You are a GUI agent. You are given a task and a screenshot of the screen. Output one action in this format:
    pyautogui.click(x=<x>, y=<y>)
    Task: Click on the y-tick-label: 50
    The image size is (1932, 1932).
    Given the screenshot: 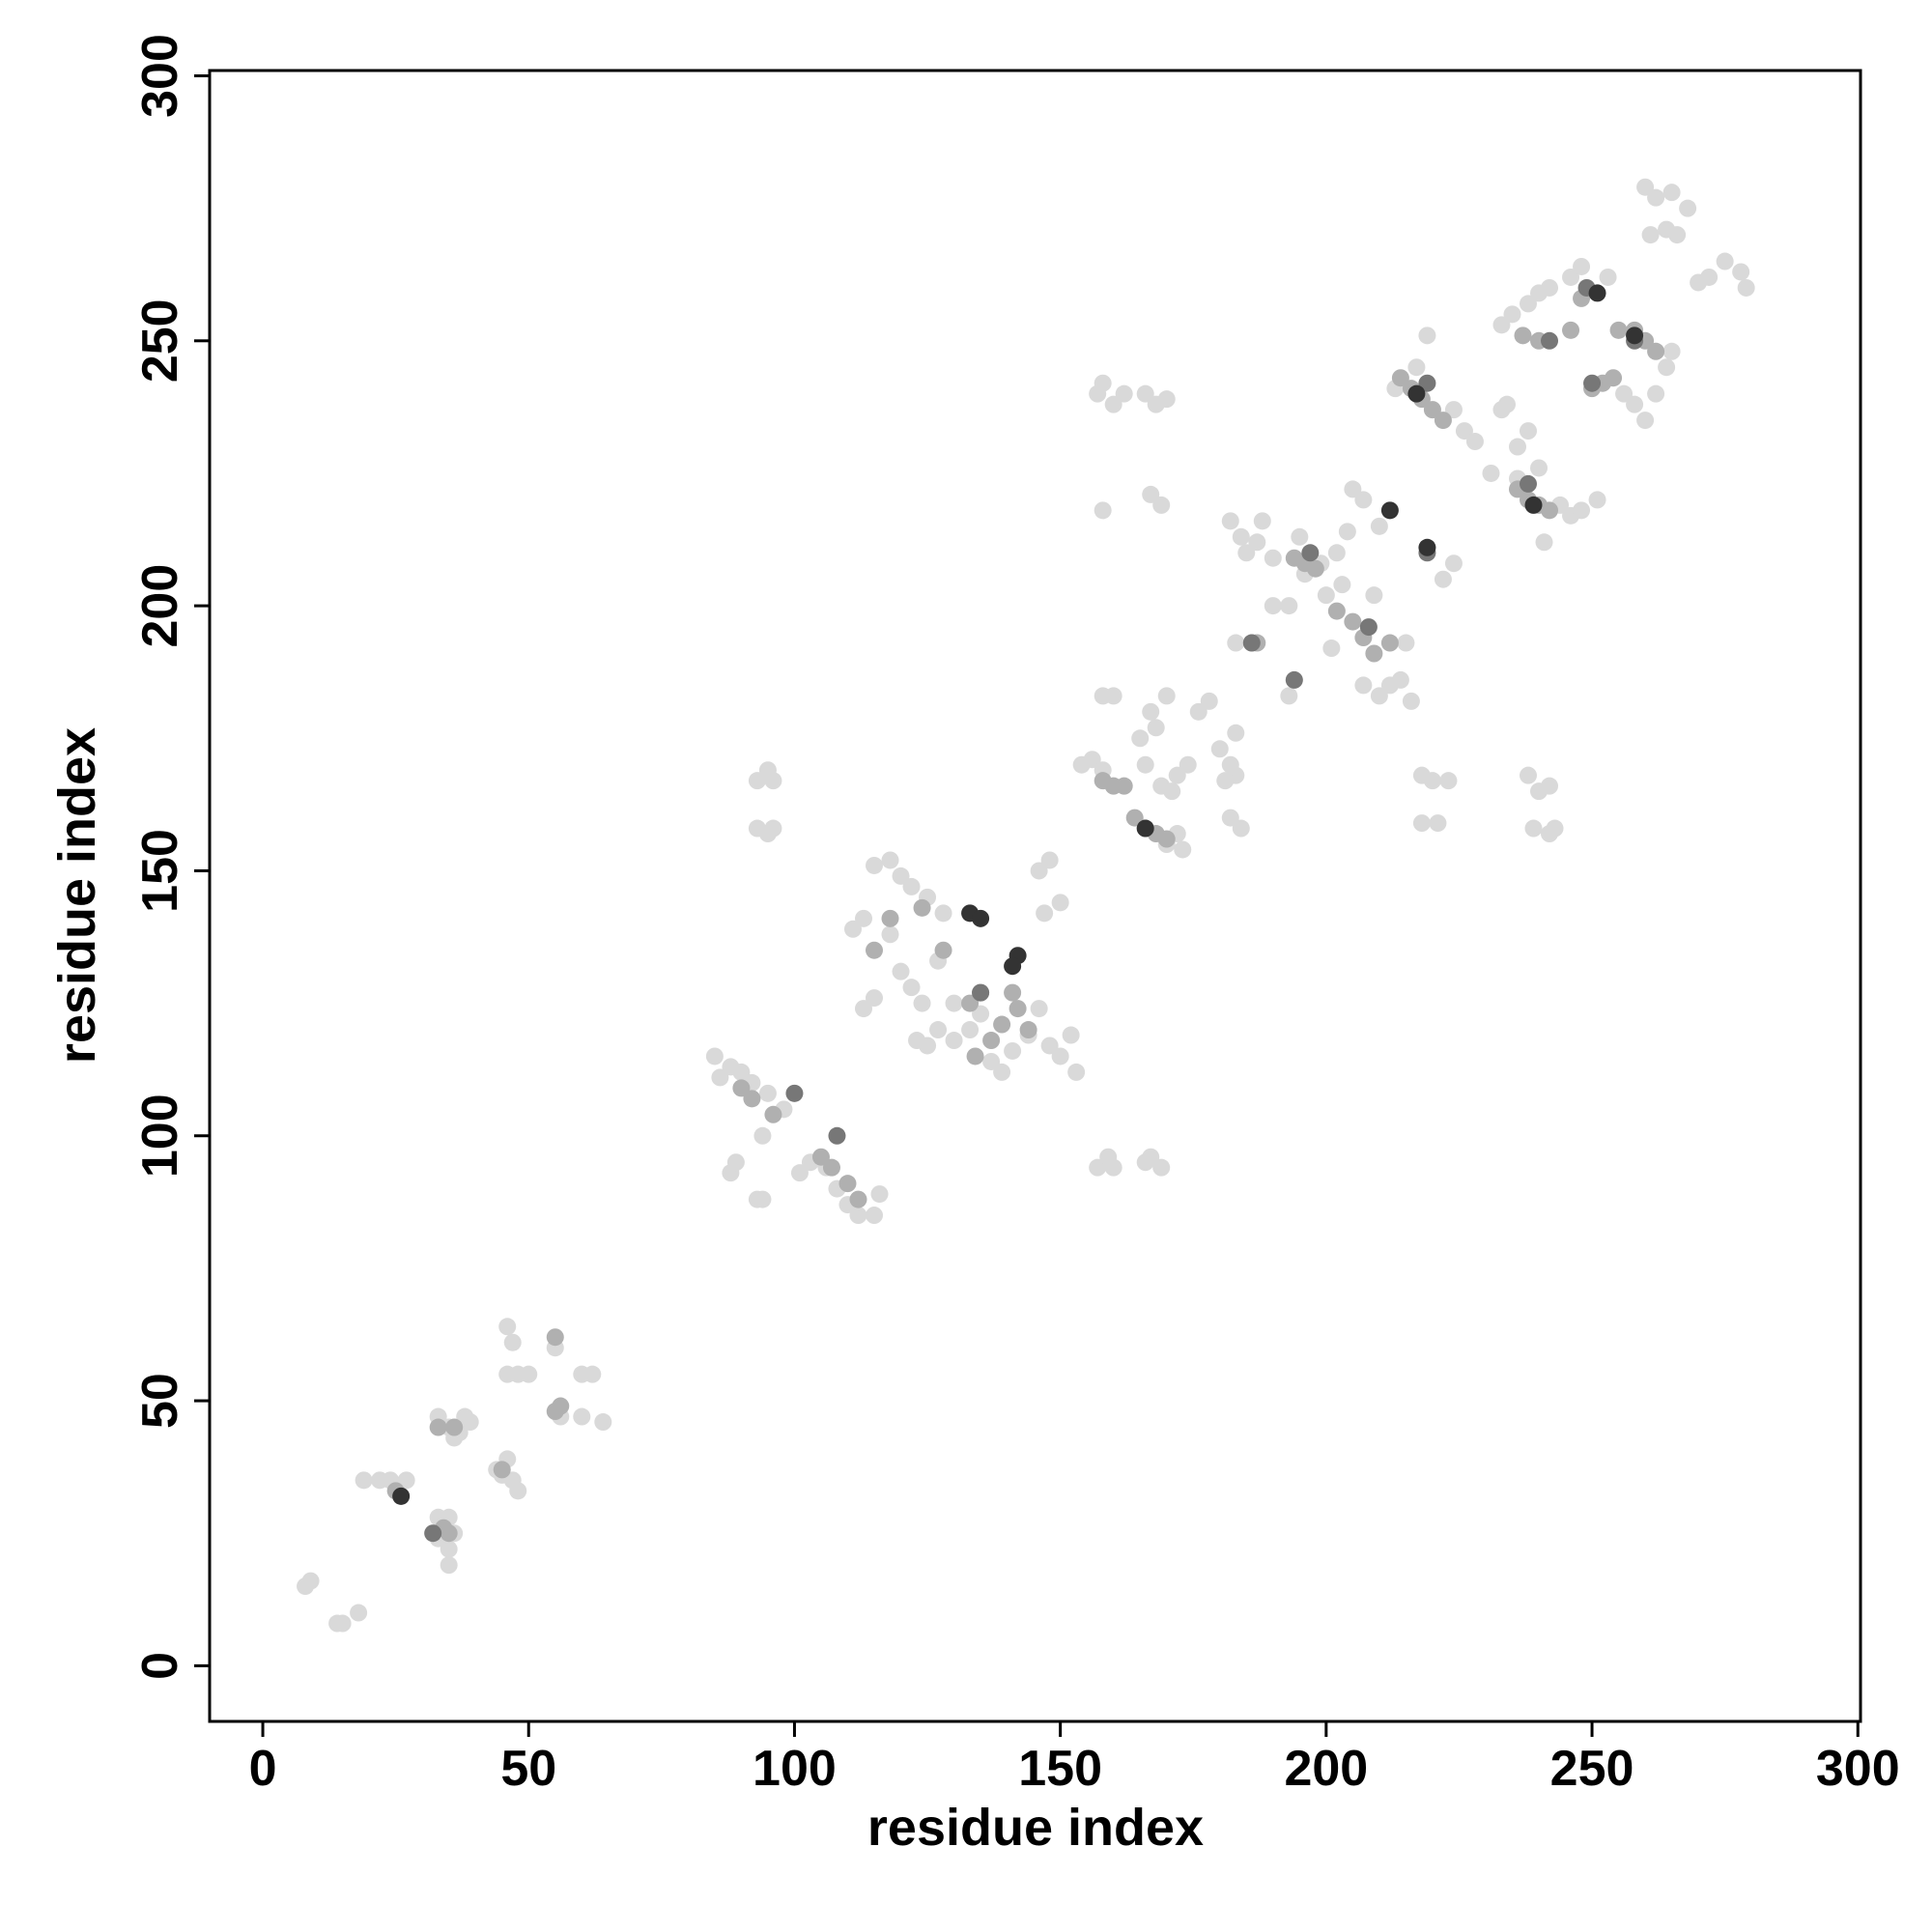 What is the action you would take?
    pyautogui.click(x=160, y=1401)
    